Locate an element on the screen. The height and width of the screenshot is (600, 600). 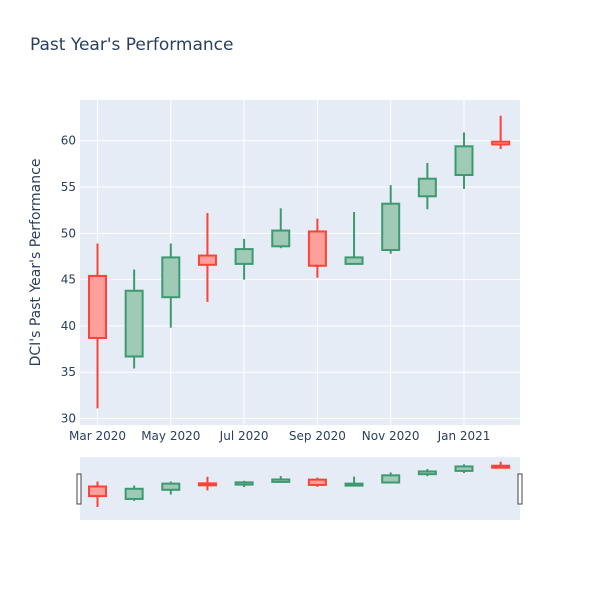
y-tick-label: 60 is located at coordinates (68, 141).